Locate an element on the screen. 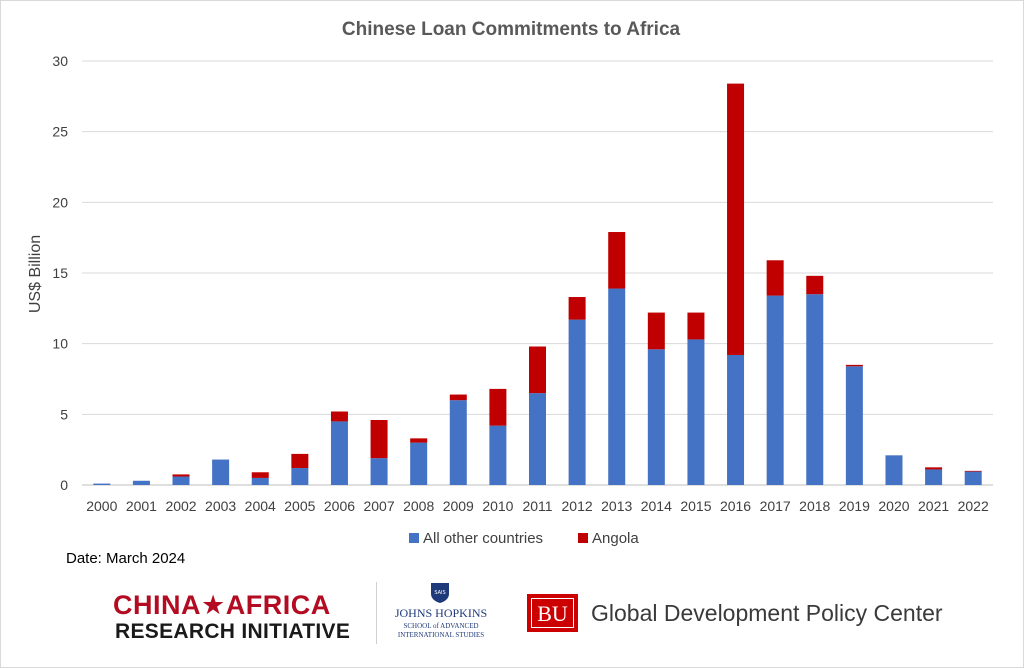 The image size is (1024, 668). x-tick-label: 2014 is located at coordinates (656, 506).